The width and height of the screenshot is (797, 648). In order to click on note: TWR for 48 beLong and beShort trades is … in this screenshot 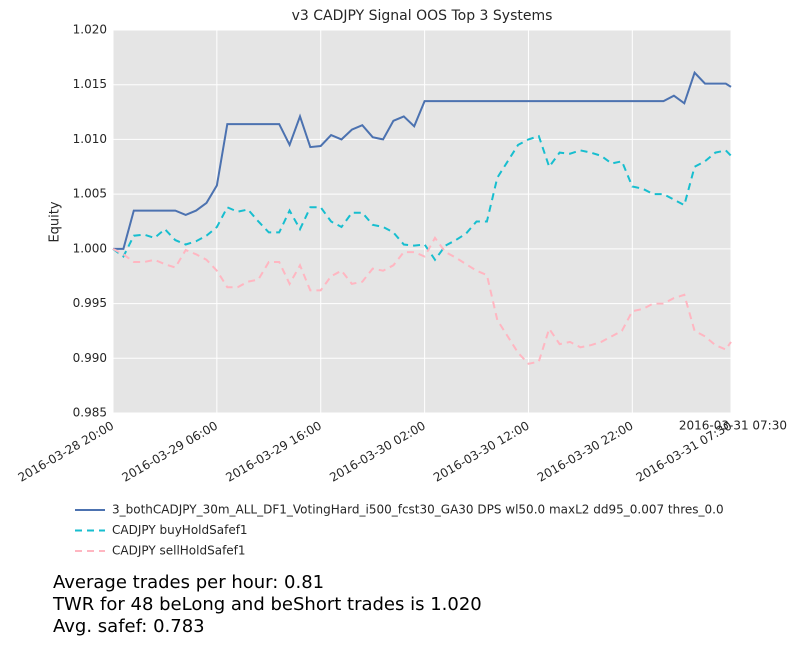, I will do `click(267, 604)`.